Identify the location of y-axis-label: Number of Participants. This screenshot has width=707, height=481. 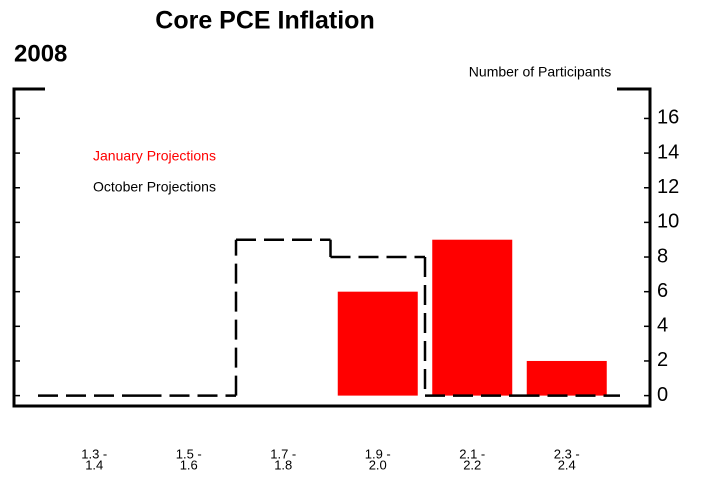
(540, 72).